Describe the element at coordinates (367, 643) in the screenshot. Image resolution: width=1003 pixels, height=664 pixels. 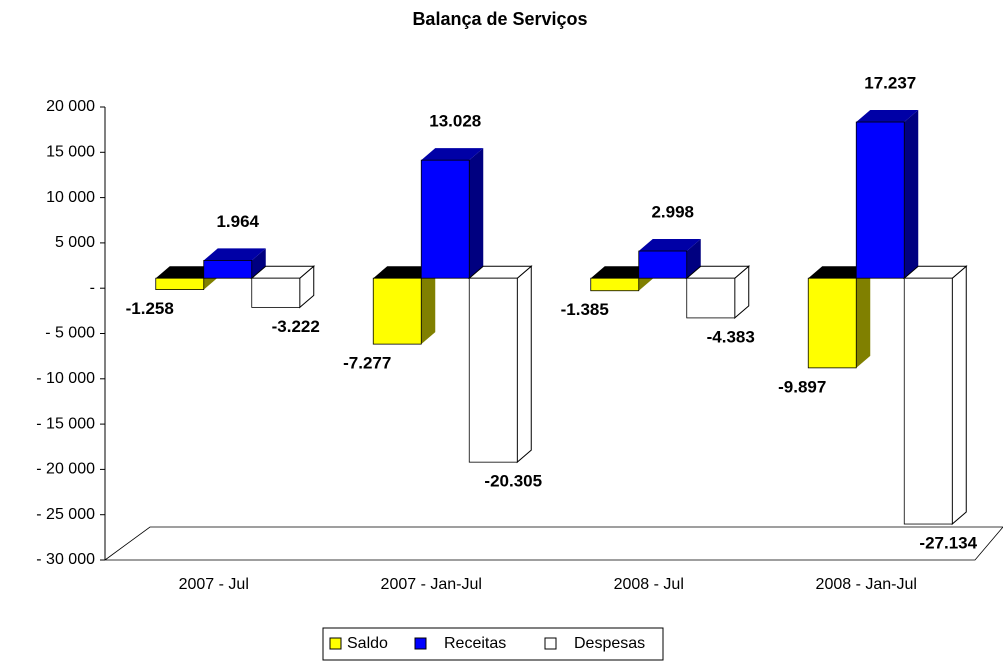
I see `legend-label: Saldo` at that location.